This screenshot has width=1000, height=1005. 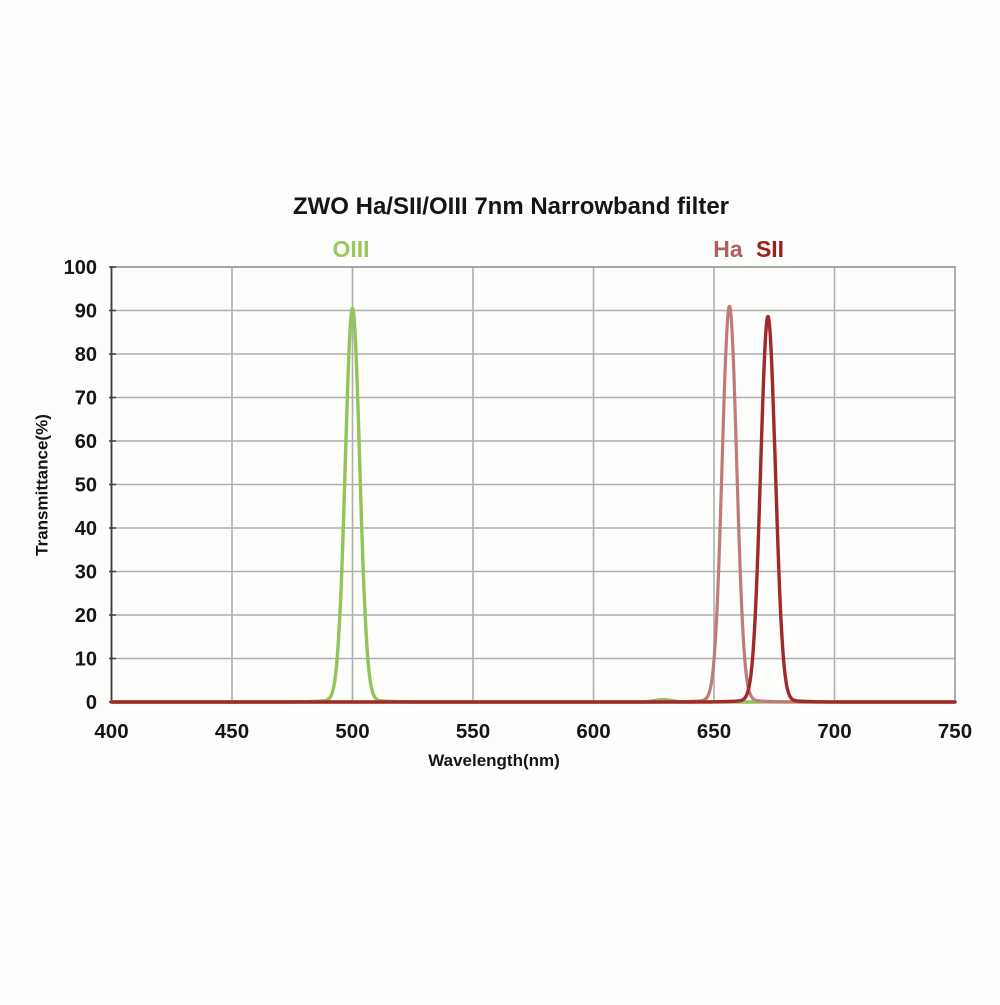 What do you see at coordinates (834, 731) in the screenshot?
I see `svg-text: 700` at bounding box center [834, 731].